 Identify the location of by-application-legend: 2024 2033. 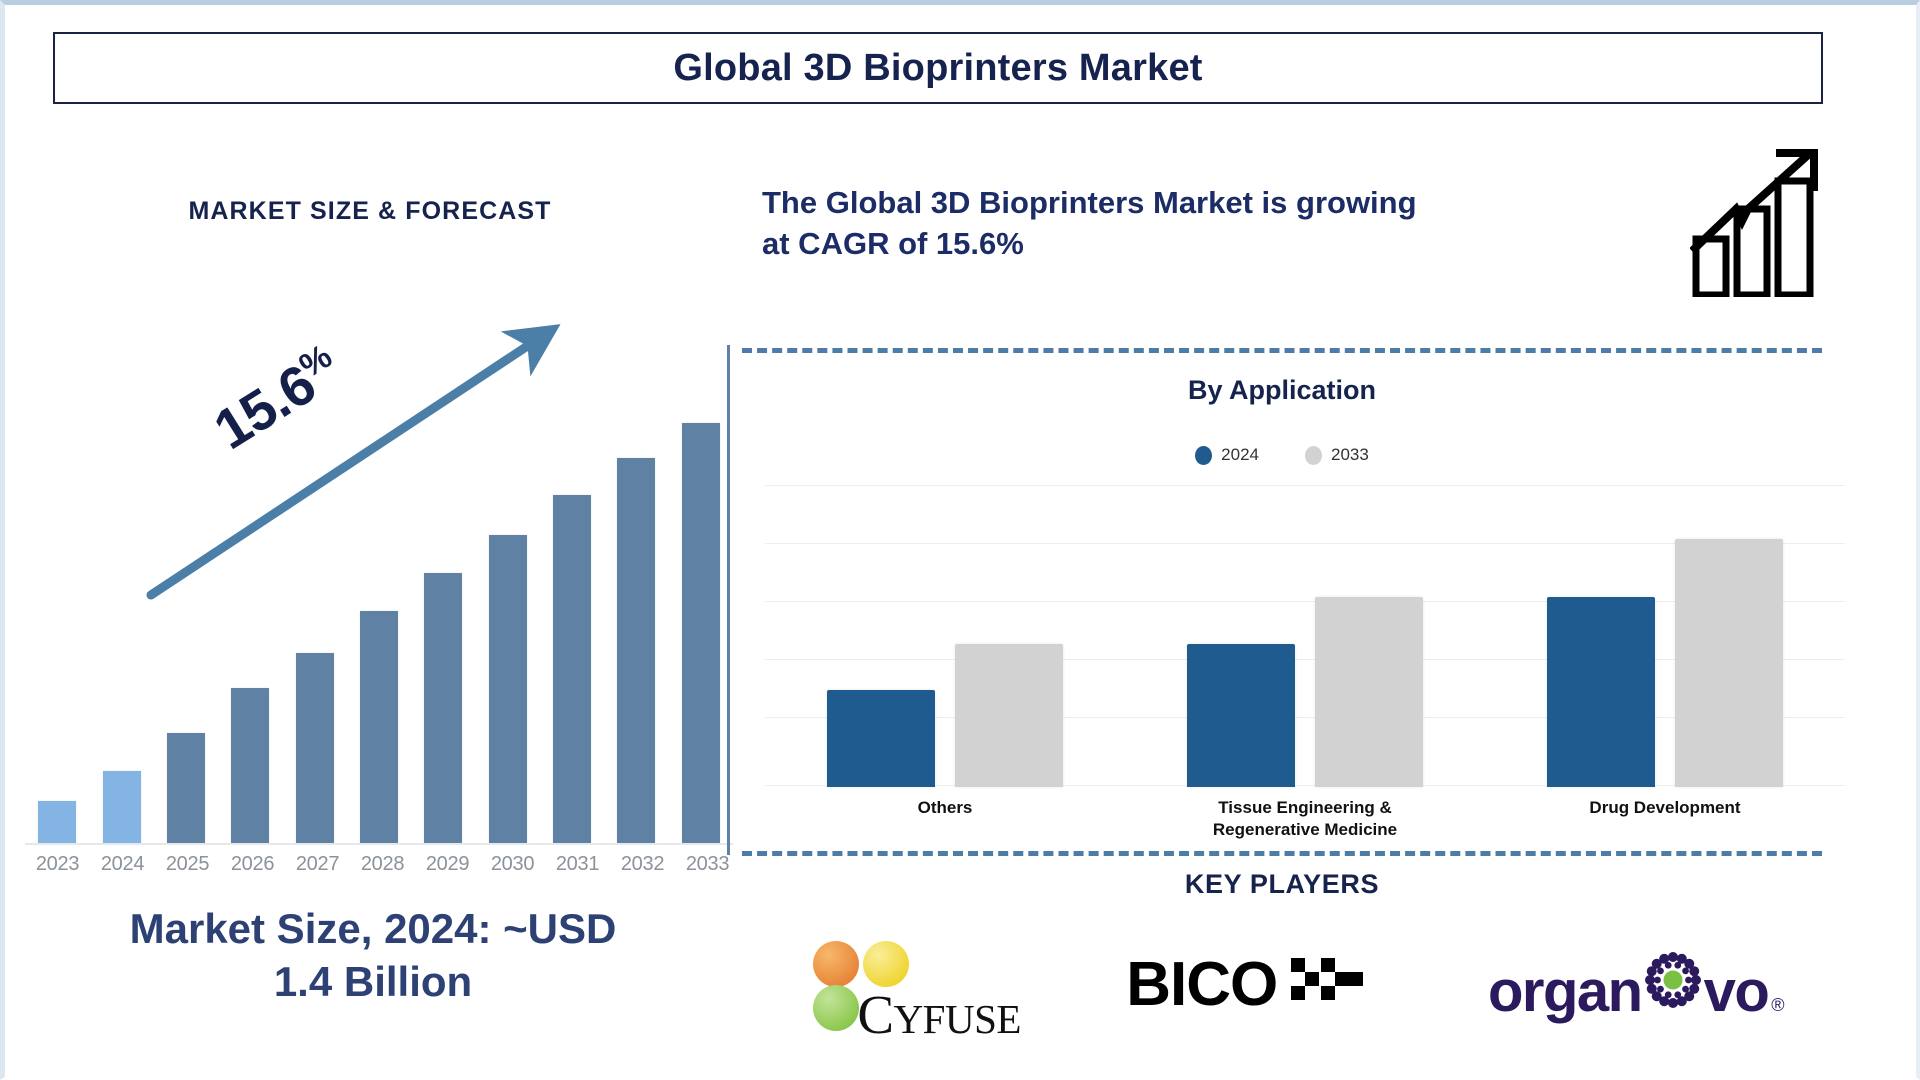
(1282, 455).